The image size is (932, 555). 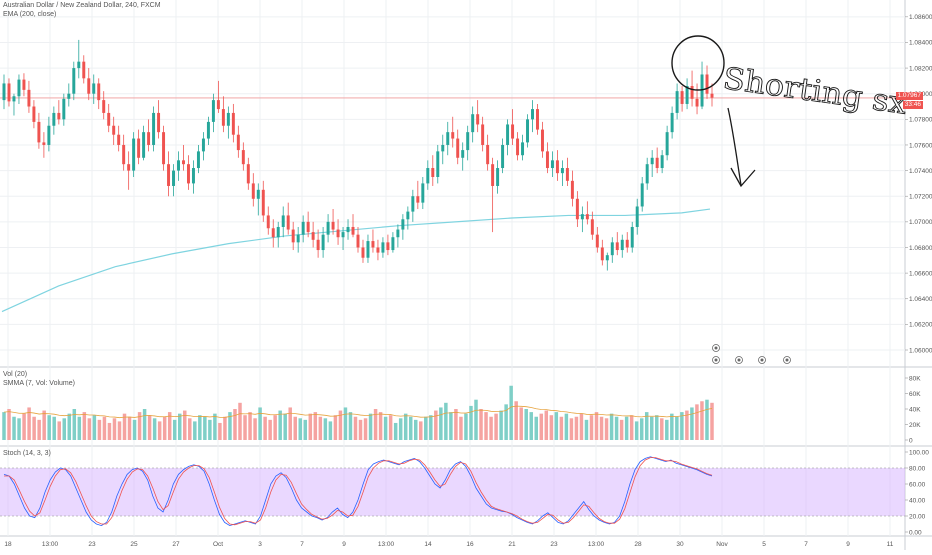 What do you see at coordinates (920, 299) in the screenshot?
I see `price-tick-label: 1.06400` at bounding box center [920, 299].